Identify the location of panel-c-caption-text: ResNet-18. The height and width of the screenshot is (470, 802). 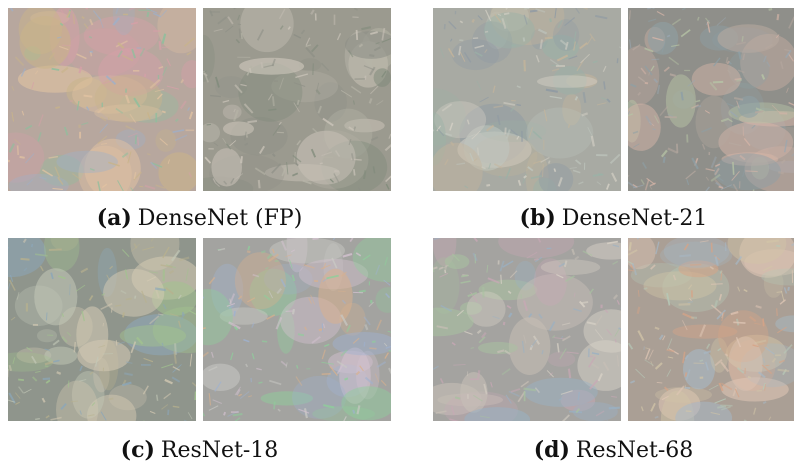
(219, 450).